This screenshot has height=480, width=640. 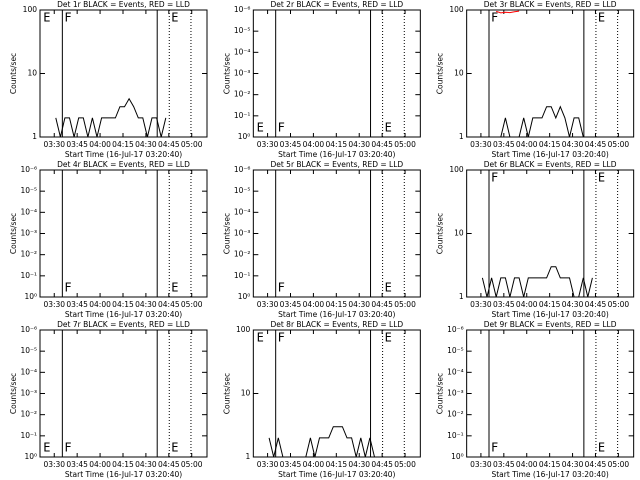 What do you see at coordinates (123, 324) in the screenshot?
I see `chart-title: Det 7r BLACK = Events, RED = LLD` at bounding box center [123, 324].